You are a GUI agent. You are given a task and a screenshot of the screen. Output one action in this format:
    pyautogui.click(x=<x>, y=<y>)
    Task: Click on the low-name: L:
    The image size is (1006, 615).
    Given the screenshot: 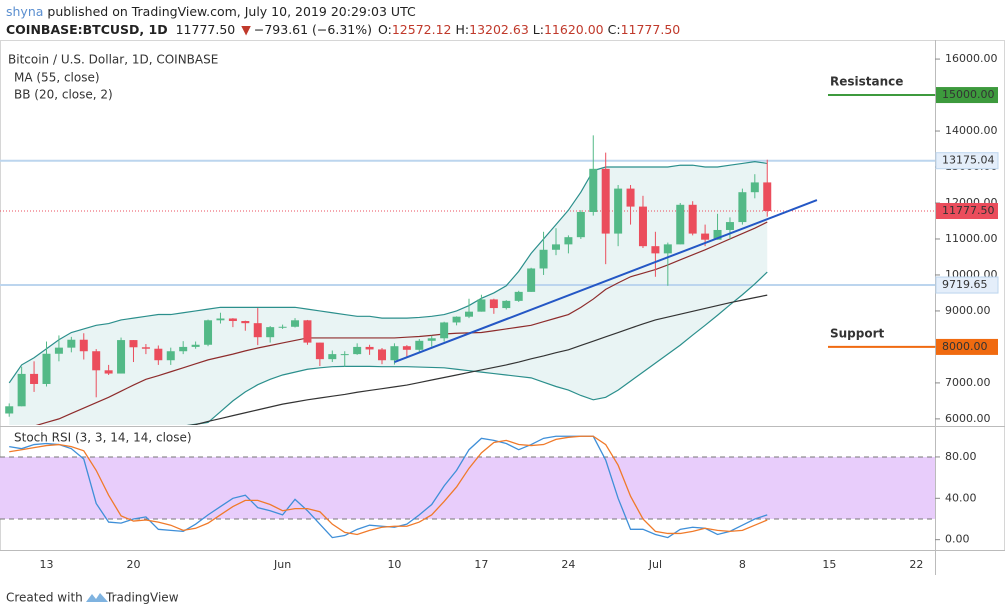 What is the action you would take?
    pyautogui.click(x=538, y=29)
    